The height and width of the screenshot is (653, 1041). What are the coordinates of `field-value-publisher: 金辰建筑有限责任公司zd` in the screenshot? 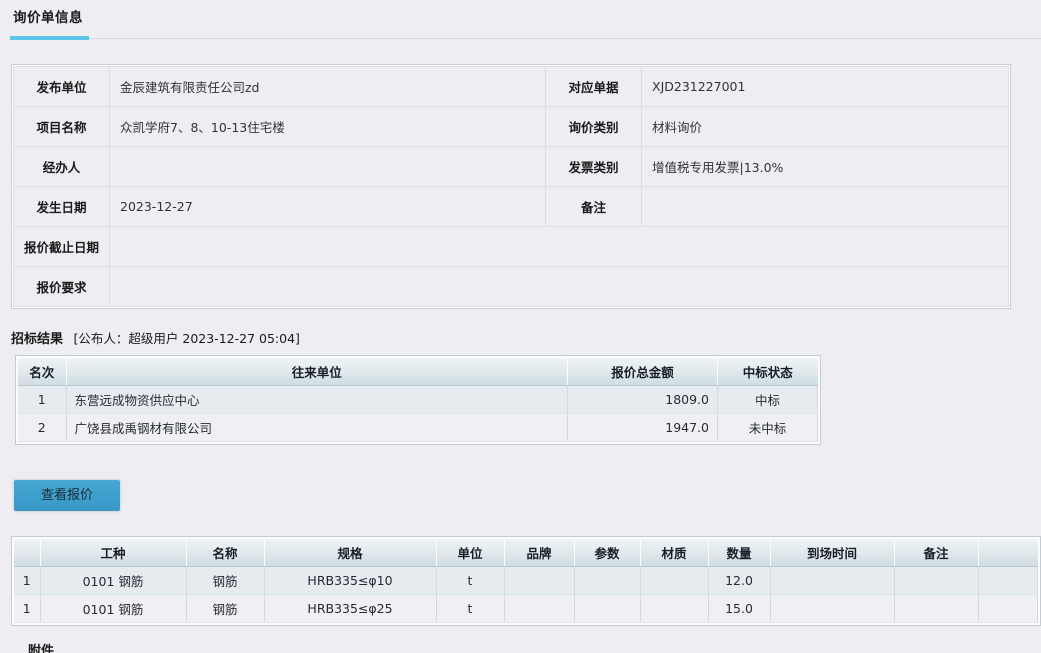 It's located at (327, 86).